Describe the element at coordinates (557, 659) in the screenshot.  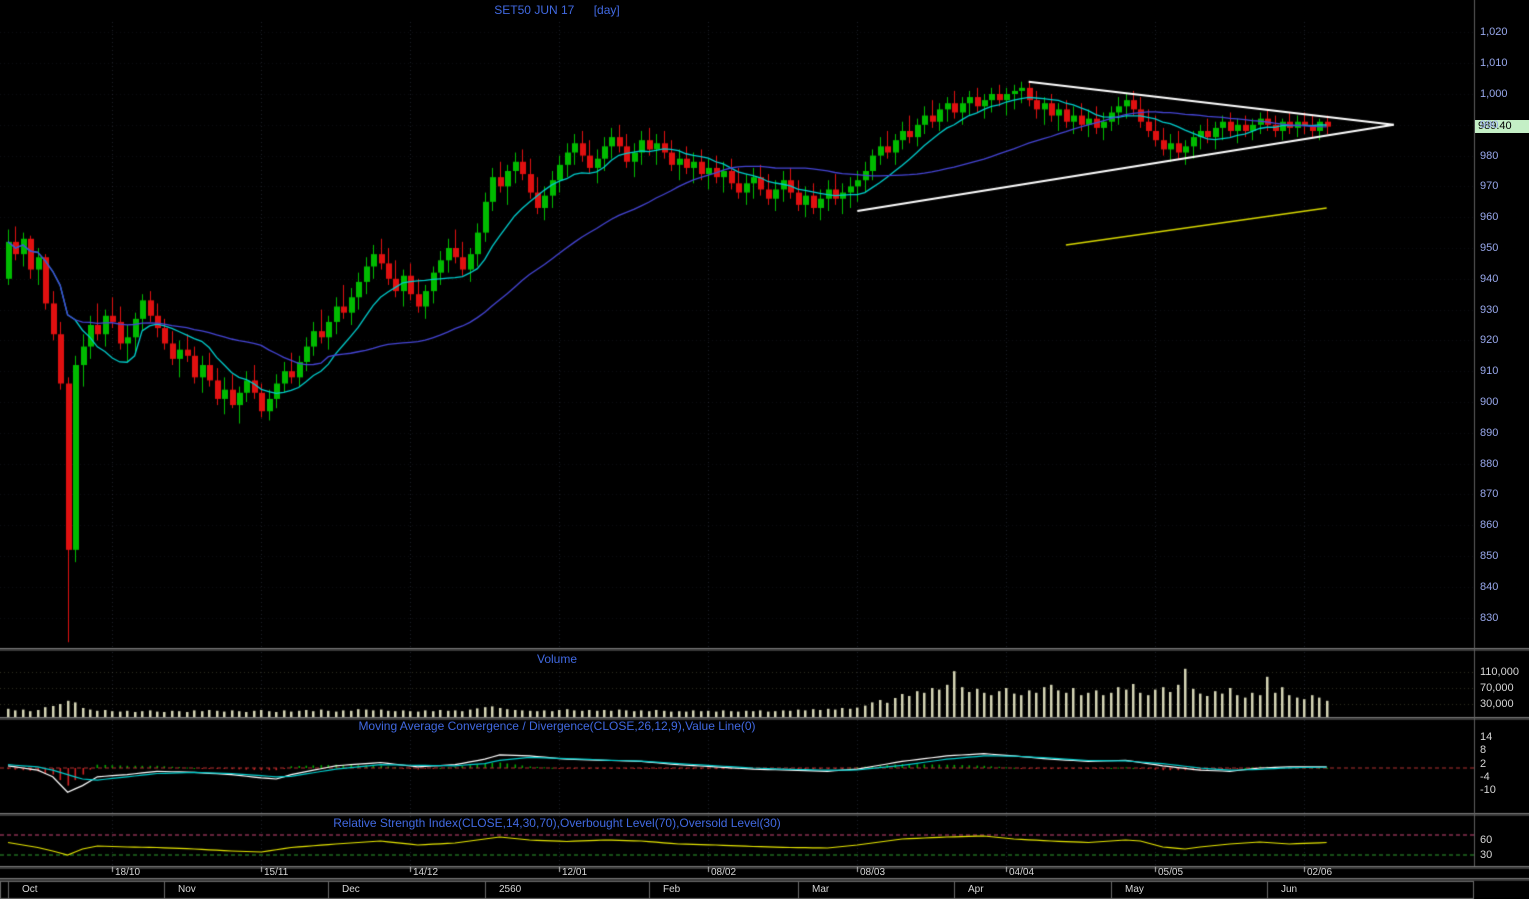
I see `volume-panel-title: Volume` at that location.